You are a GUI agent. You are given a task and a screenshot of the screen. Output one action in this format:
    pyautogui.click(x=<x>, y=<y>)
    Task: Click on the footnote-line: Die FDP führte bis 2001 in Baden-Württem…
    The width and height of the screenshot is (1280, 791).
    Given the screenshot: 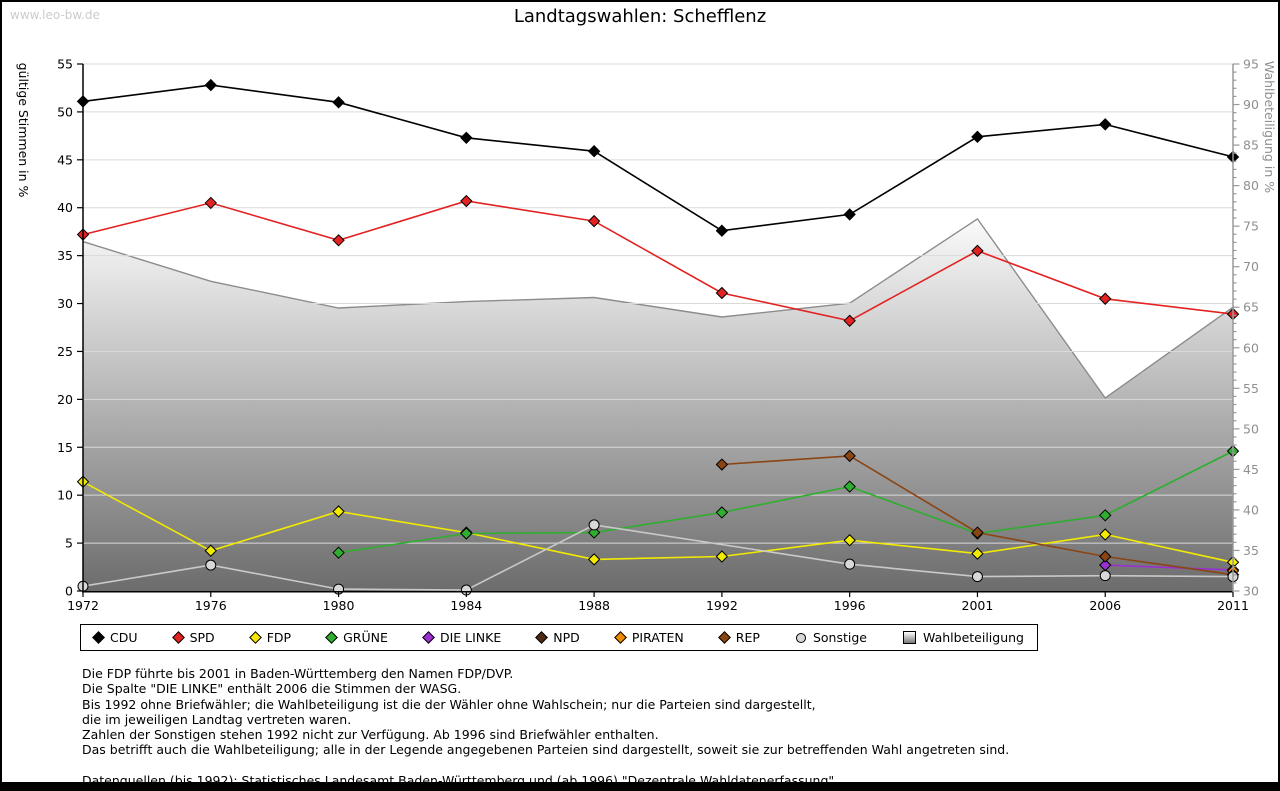 What is the action you would take?
    pyautogui.click(x=298, y=673)
    